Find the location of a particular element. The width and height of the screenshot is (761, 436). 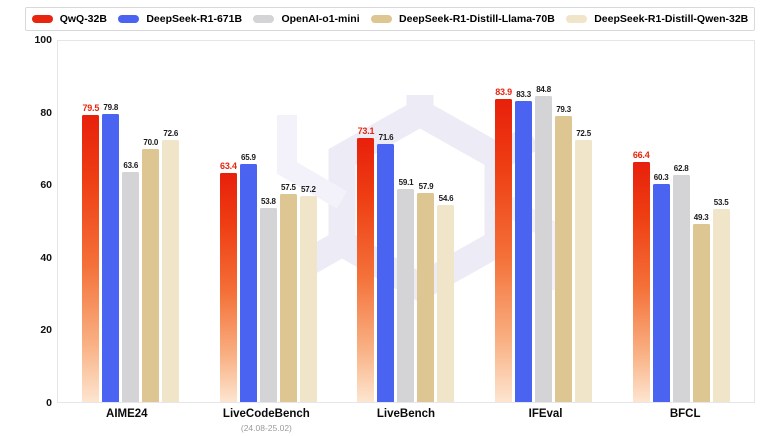

bar-value-label: 66.4 is located at coordinates (641, 155).